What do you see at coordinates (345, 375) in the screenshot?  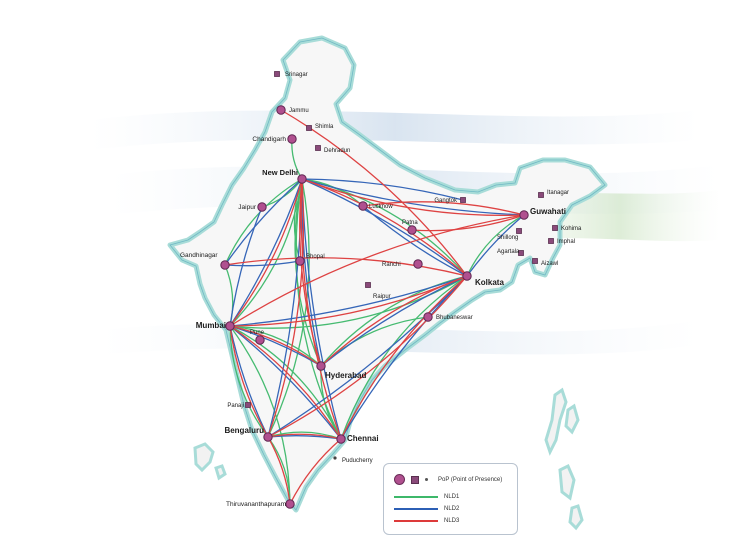 I see `city-label: Hyderabad` at bounding box center [345, 375].